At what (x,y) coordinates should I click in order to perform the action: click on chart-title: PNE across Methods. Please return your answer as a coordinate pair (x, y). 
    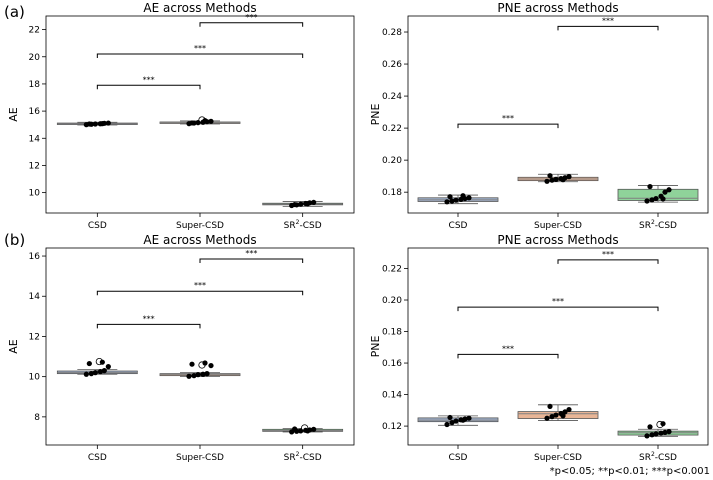
    Looking at the image, I should click on (557, 8).